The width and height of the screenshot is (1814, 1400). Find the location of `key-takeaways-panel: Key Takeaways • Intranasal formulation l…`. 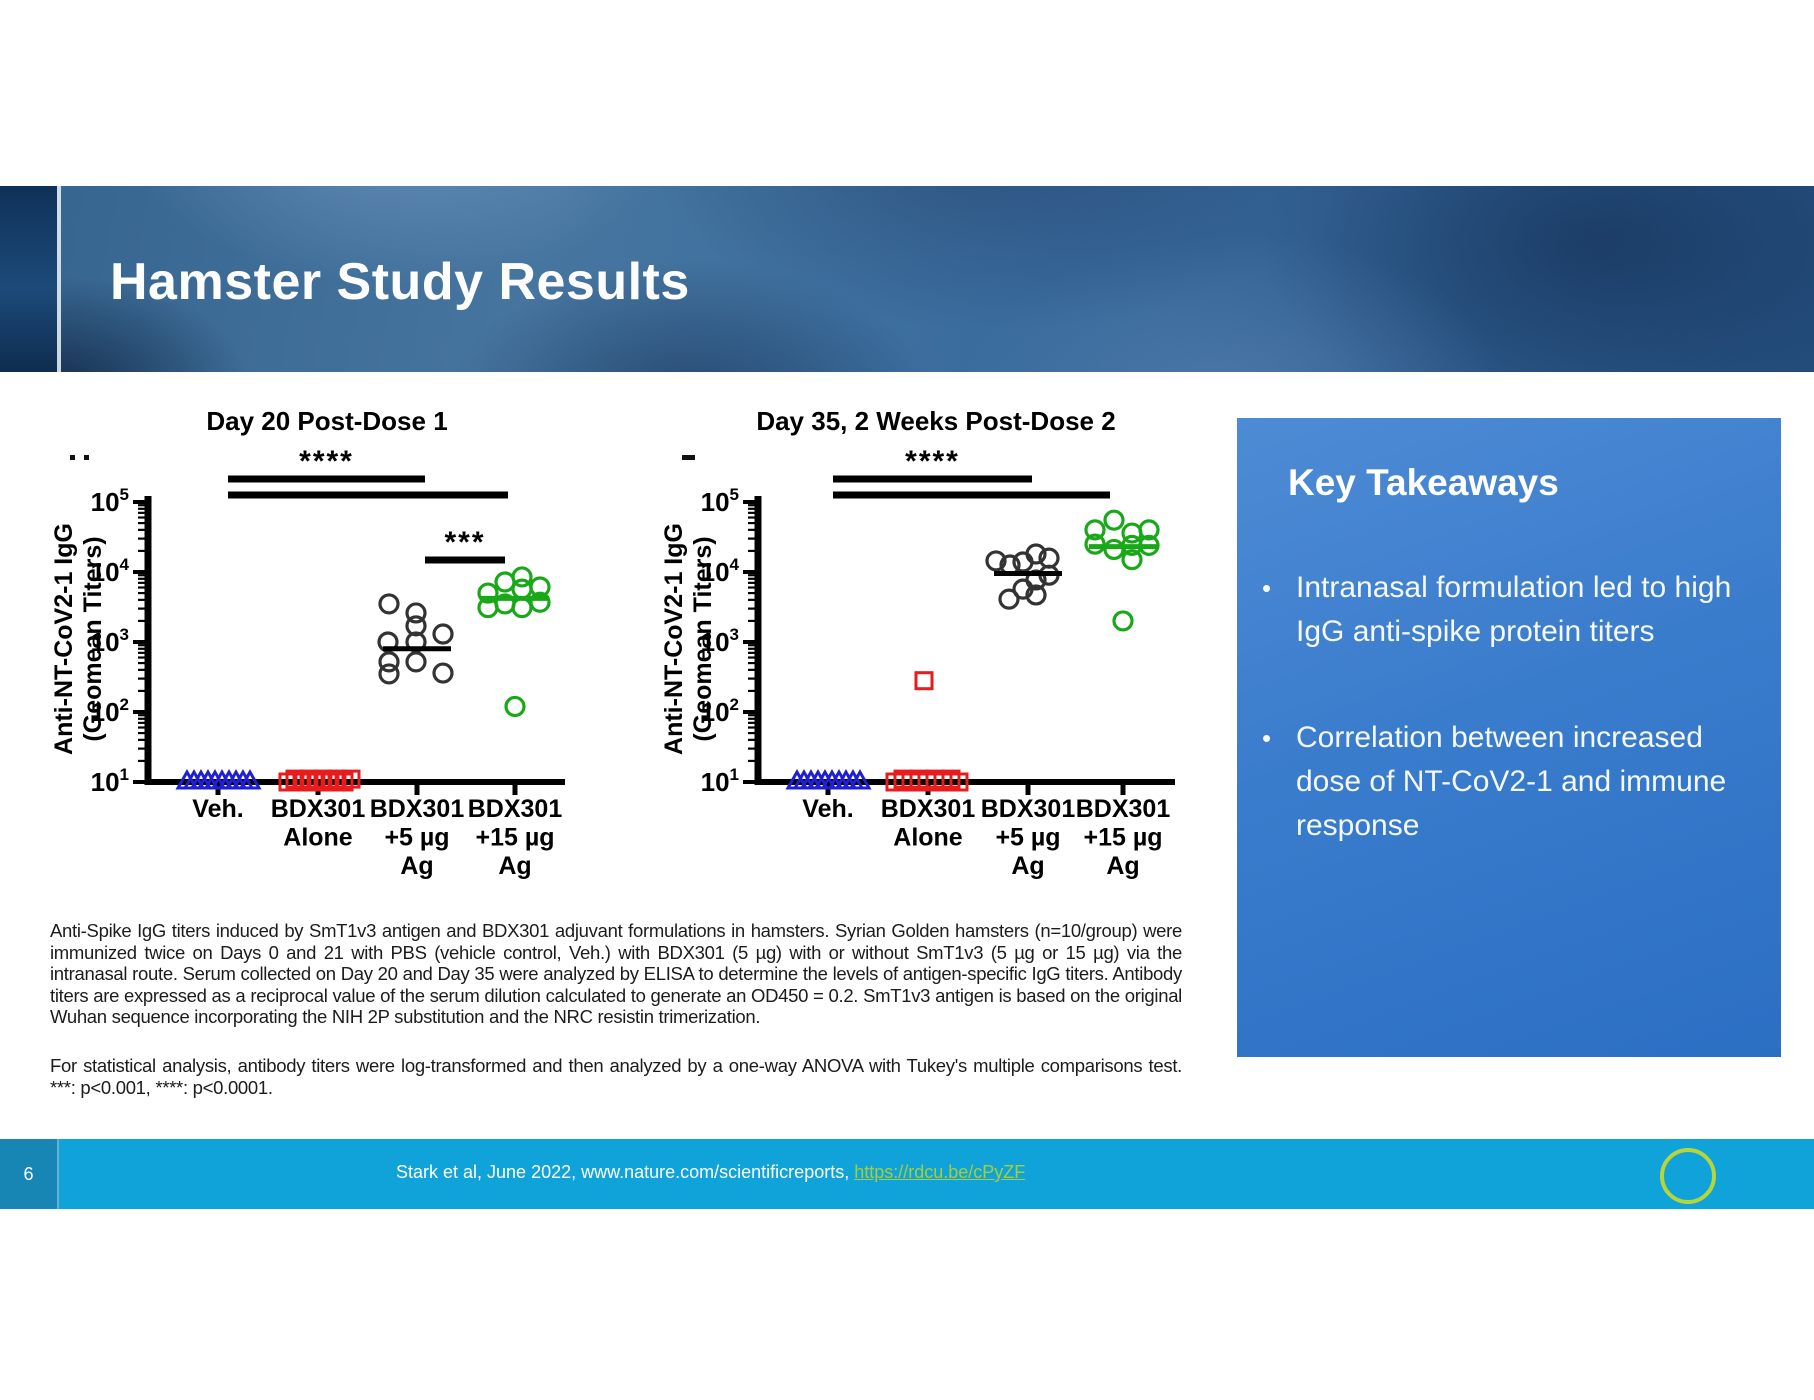

key-takeaways-panel: Key Takeaways • Intranasal formulation l… is located at coordinates (1509, 737).